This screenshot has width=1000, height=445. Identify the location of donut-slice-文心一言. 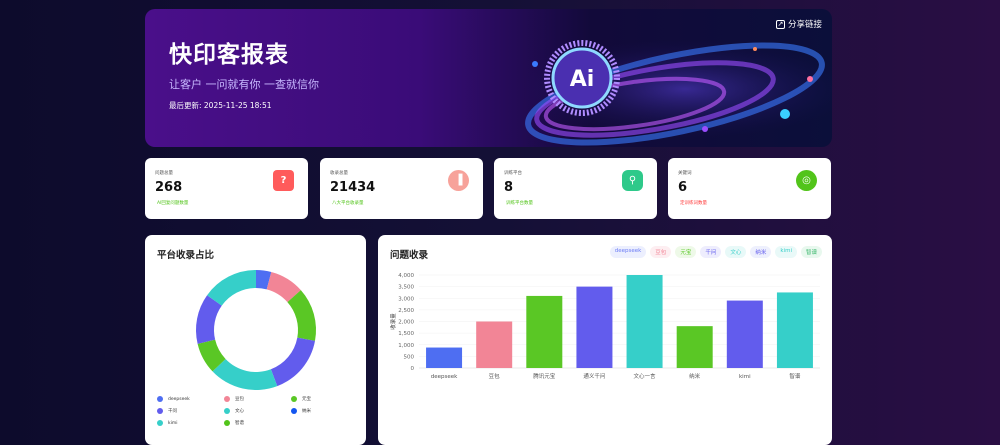
(245, 374).